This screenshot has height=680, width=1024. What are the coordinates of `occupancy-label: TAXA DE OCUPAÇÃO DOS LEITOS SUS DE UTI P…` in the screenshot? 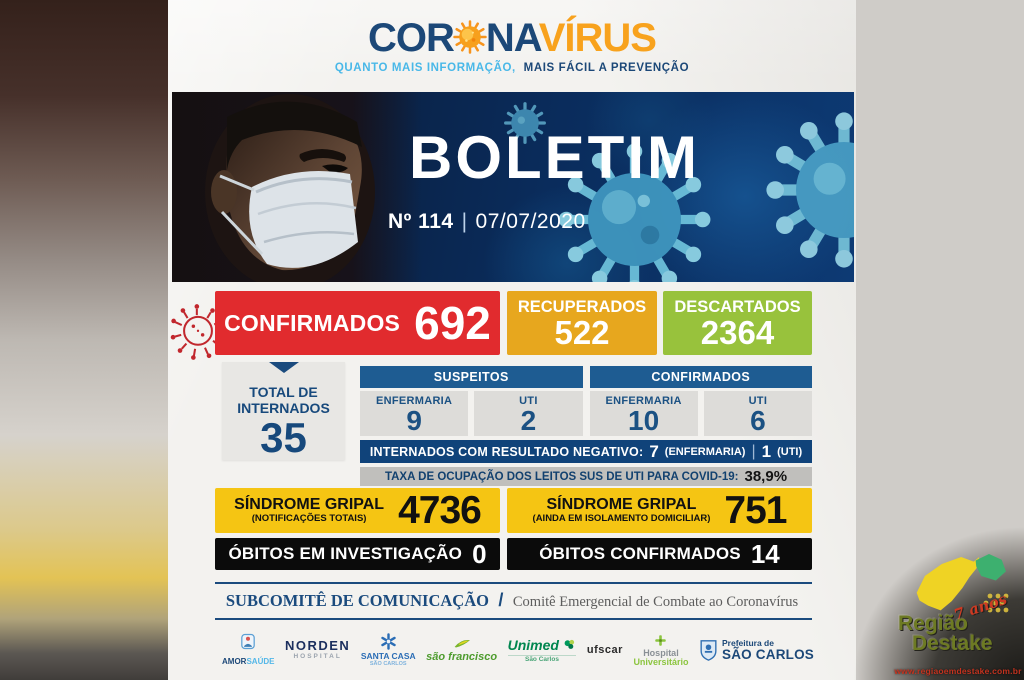 It's located at (561, 476).